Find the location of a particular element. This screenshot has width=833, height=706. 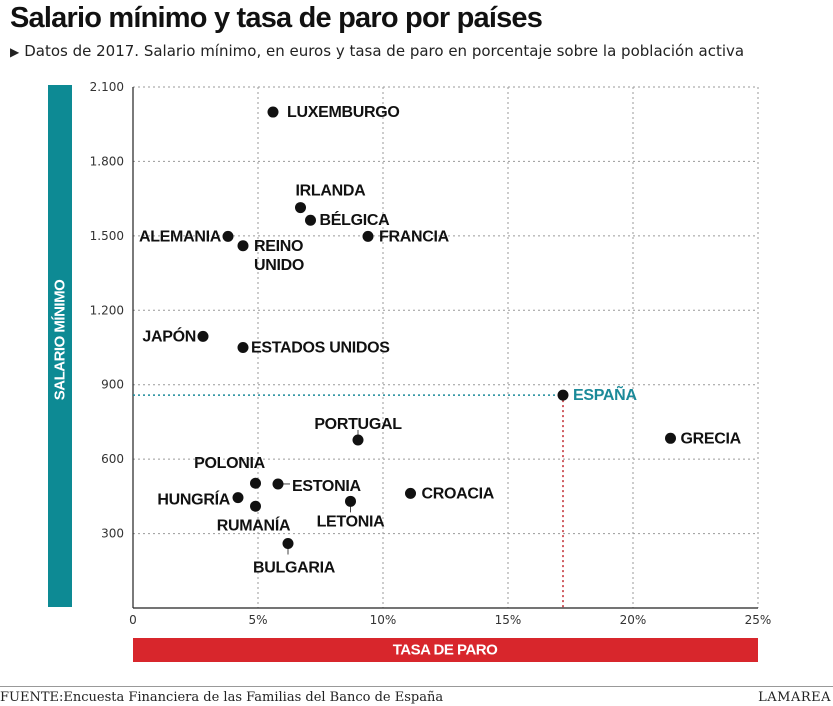

y-axis-label: SALARIO MÍNIMO is located at coordinates (60, 339).